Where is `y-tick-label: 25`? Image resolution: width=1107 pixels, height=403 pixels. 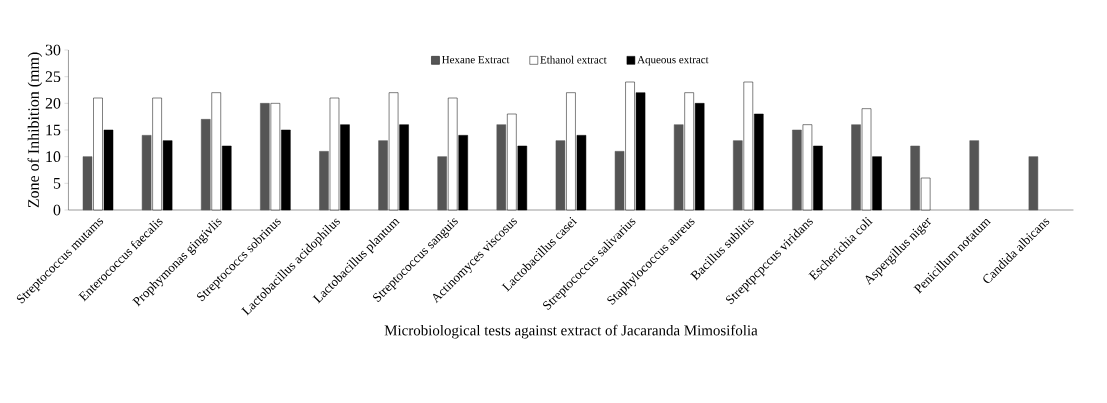
y-tick-label: 25 is located at coordinates (53, 77).